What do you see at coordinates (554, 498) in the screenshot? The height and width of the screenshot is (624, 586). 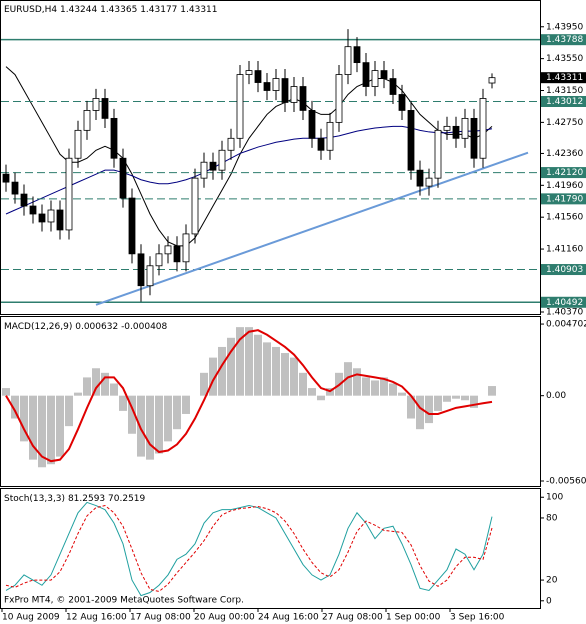 I see `y-tick-label: 100` at bounding box center [554, 498].